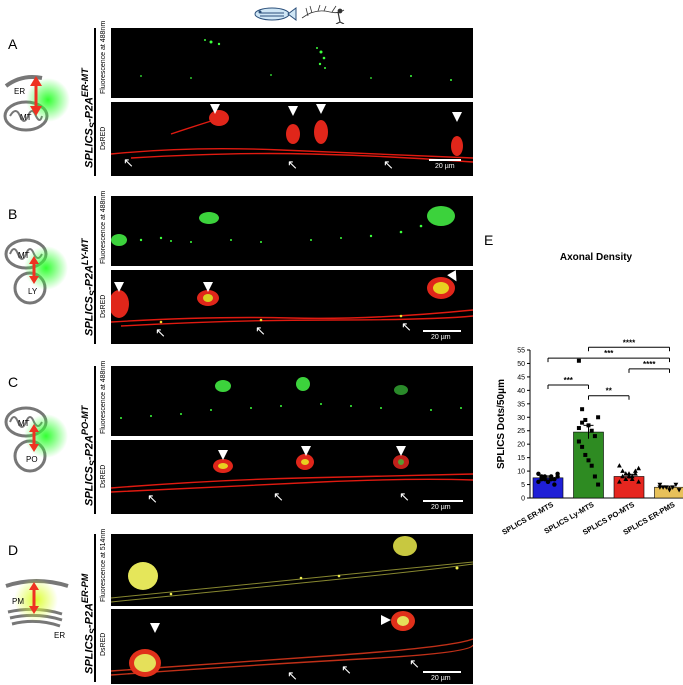 This screenshot has width=683, height=685. What do you see at coordinates (95, 440) in the screenshot?
I see `panel-c-divider` at bounding box center [95, 440].